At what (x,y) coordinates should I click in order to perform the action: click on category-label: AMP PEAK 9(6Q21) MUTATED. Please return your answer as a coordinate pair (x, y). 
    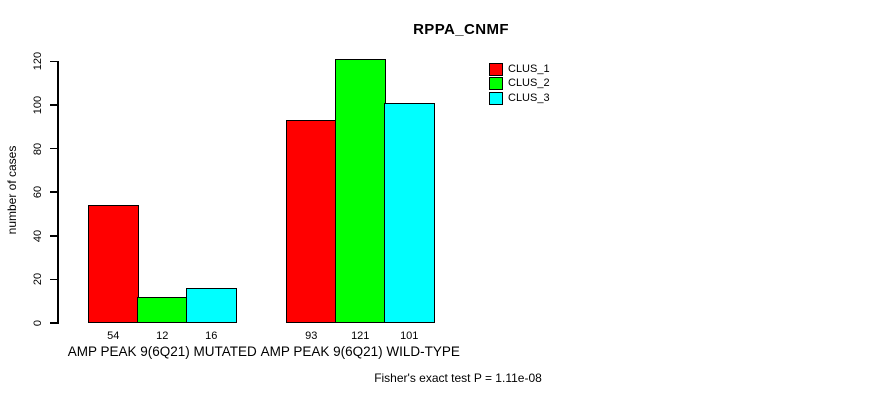
    Looking at the image, I should click on (162, 351).